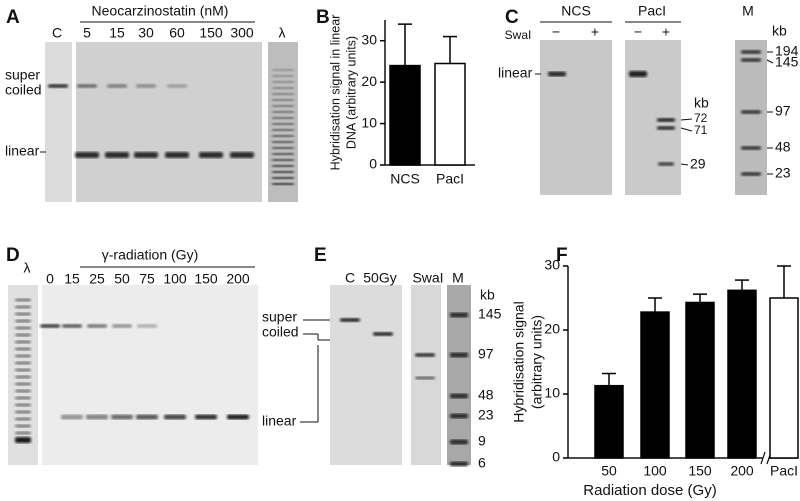  Describe the element at coordinates (519, 361) in the screenshot. I see `y-axis-label: Hybridisation signal` at that location.